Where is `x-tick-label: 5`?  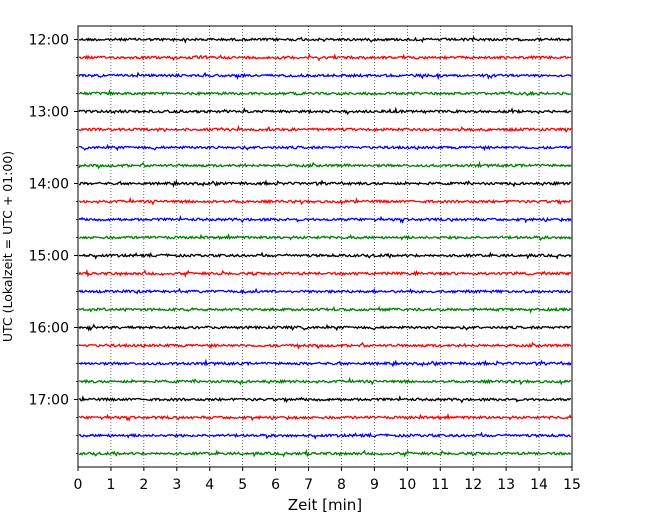 x-tick-label: 5 is located at coordinates (242, 485).